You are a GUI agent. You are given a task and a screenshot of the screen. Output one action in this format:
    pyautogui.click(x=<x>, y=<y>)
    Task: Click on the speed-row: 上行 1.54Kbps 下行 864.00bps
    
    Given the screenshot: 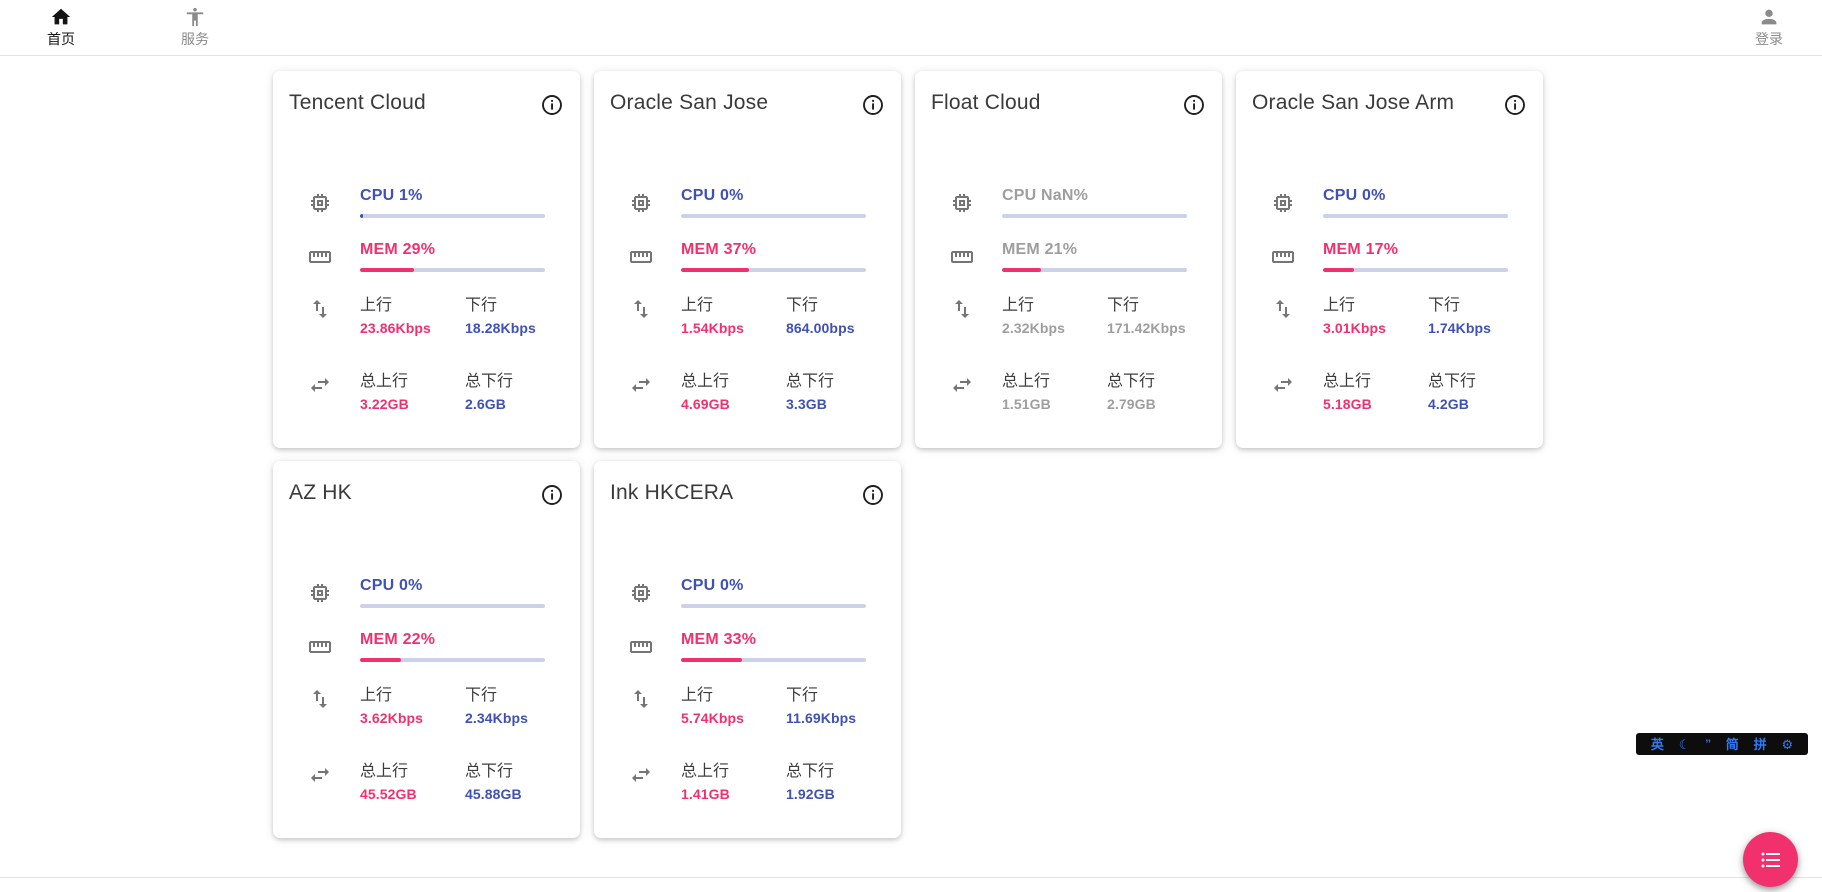 What is the action you would take?
    pyautogui.click(x=747, y=313)
    